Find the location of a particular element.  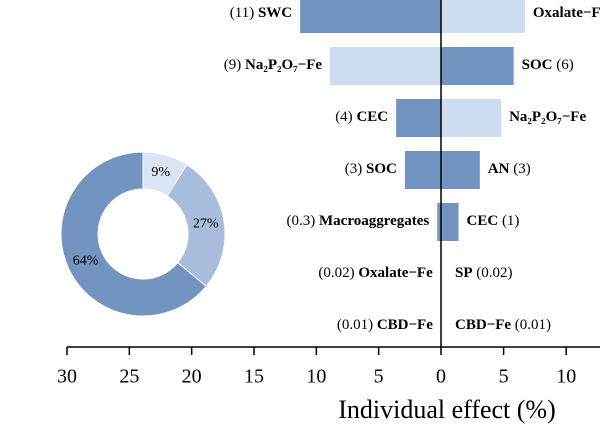

x-tick-label: 0 is located at coordinates (441, 377).